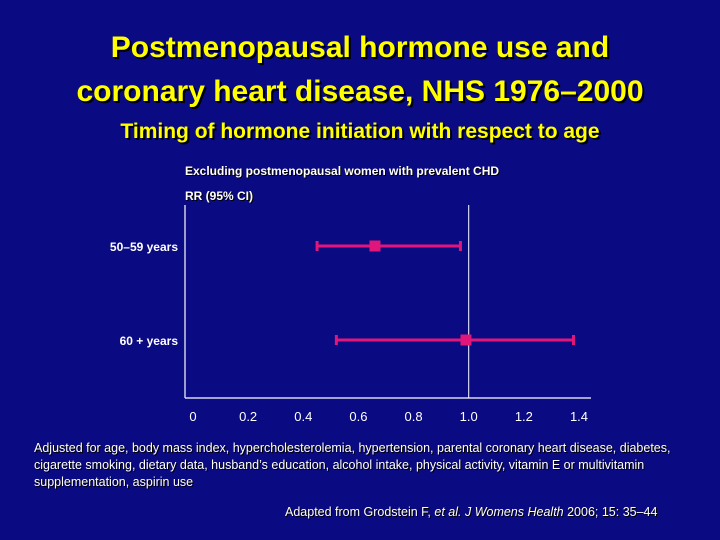  I want to click on source-journal: J Womens Health, so click(512, 512).